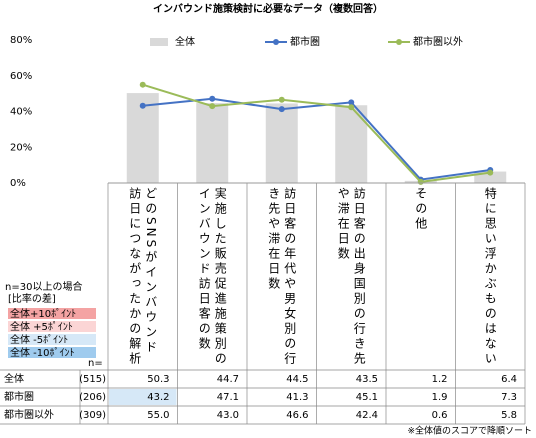 The width and height of the screenshot is (536, 438). Describe the element at coordinates (212, 277) in the screenshot. I see `x-tick-label: 実施した販売促進施策別のインバウンド訪日客の数` at that location.